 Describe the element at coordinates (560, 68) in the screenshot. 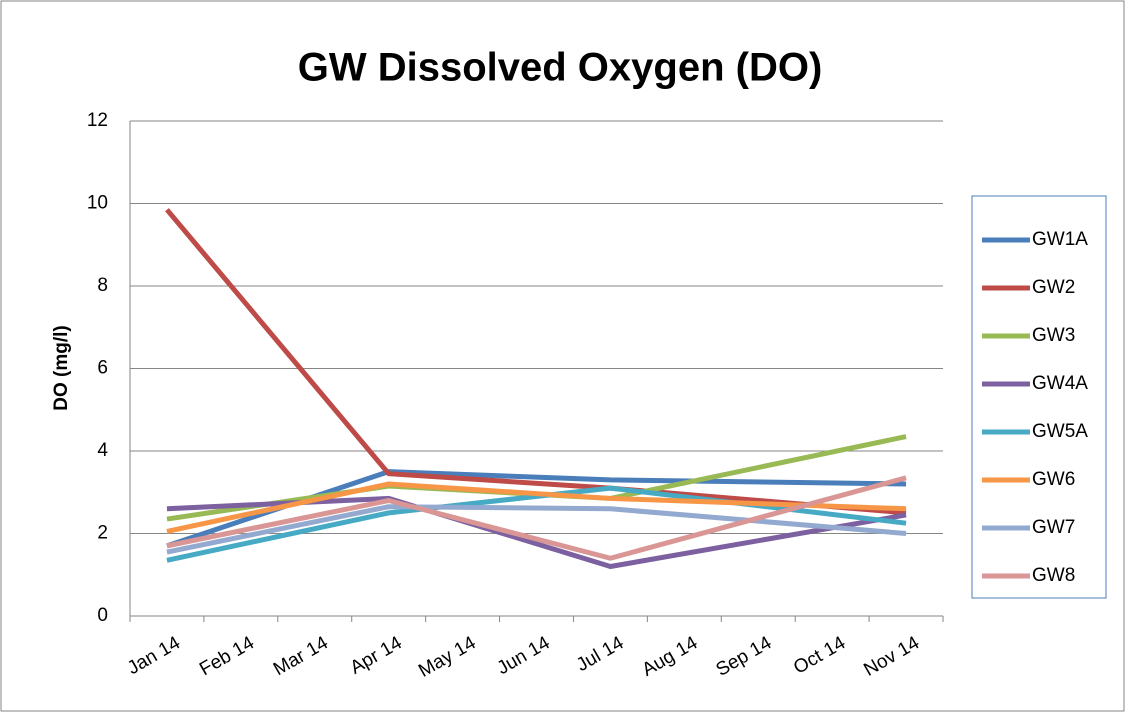

I see `chart-title: GW Dissolved Oxygen (DO)` at that location.